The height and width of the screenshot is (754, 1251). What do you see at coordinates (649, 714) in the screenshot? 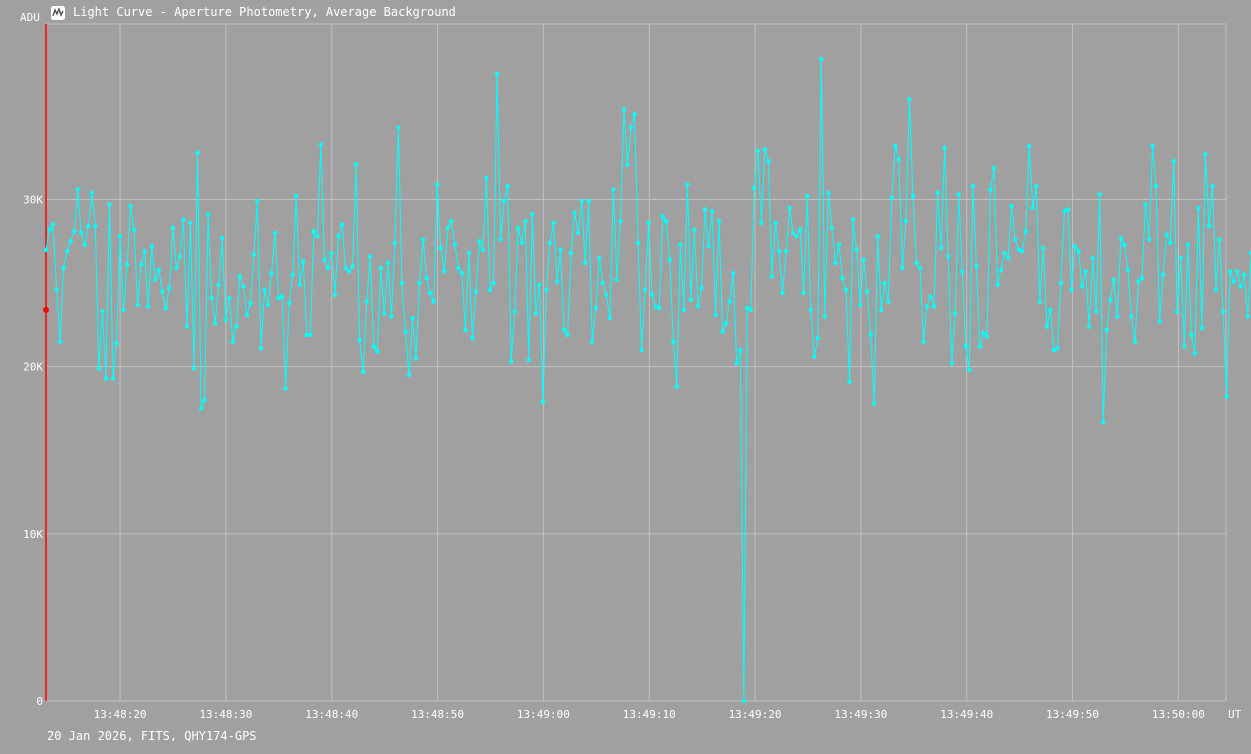
I see `x-tick-label: 13:49:10` at bounding box center [649, 714].